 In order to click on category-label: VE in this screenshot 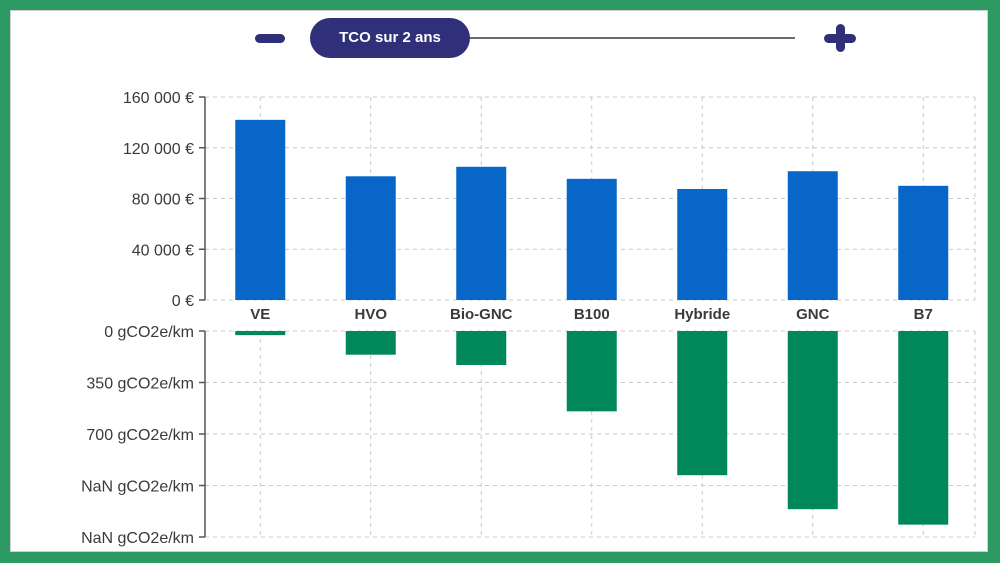, I will do `click(260, 314)`.